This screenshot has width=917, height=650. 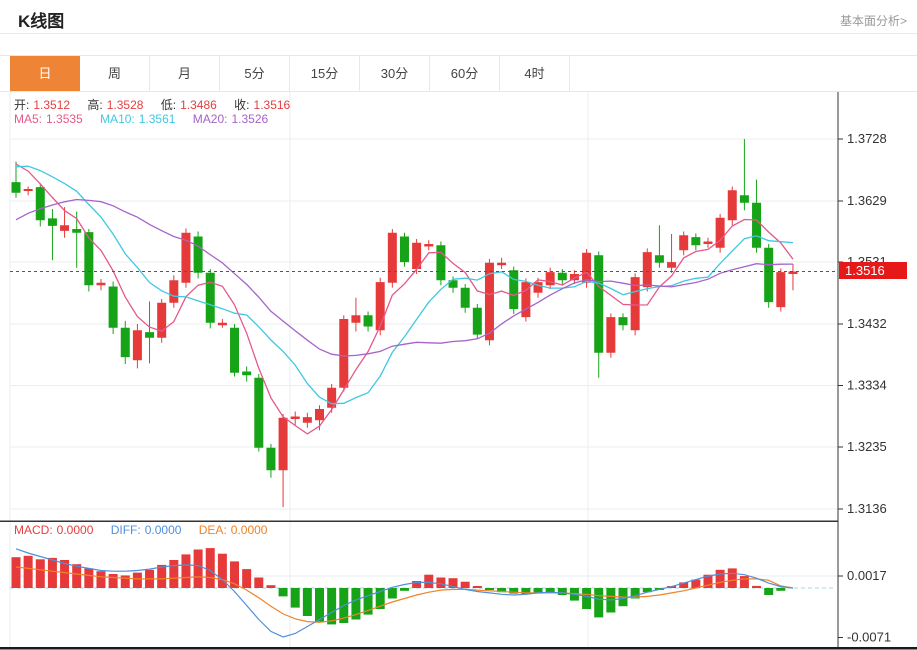 What do you see at coordinates (869, 637) in the screenshot?
I see `axis-tick-label: -0.0071` at bounding box center [869, 637].